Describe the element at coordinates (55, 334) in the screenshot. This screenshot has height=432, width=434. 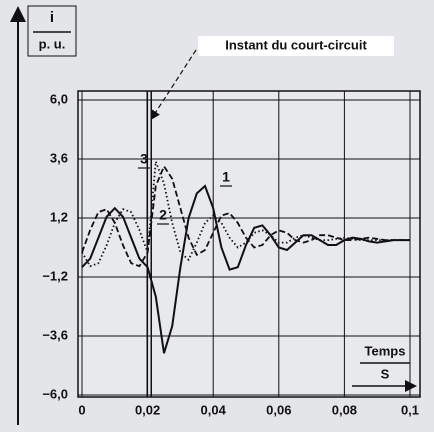
I see `y-tick-label: −3,6` at that location.